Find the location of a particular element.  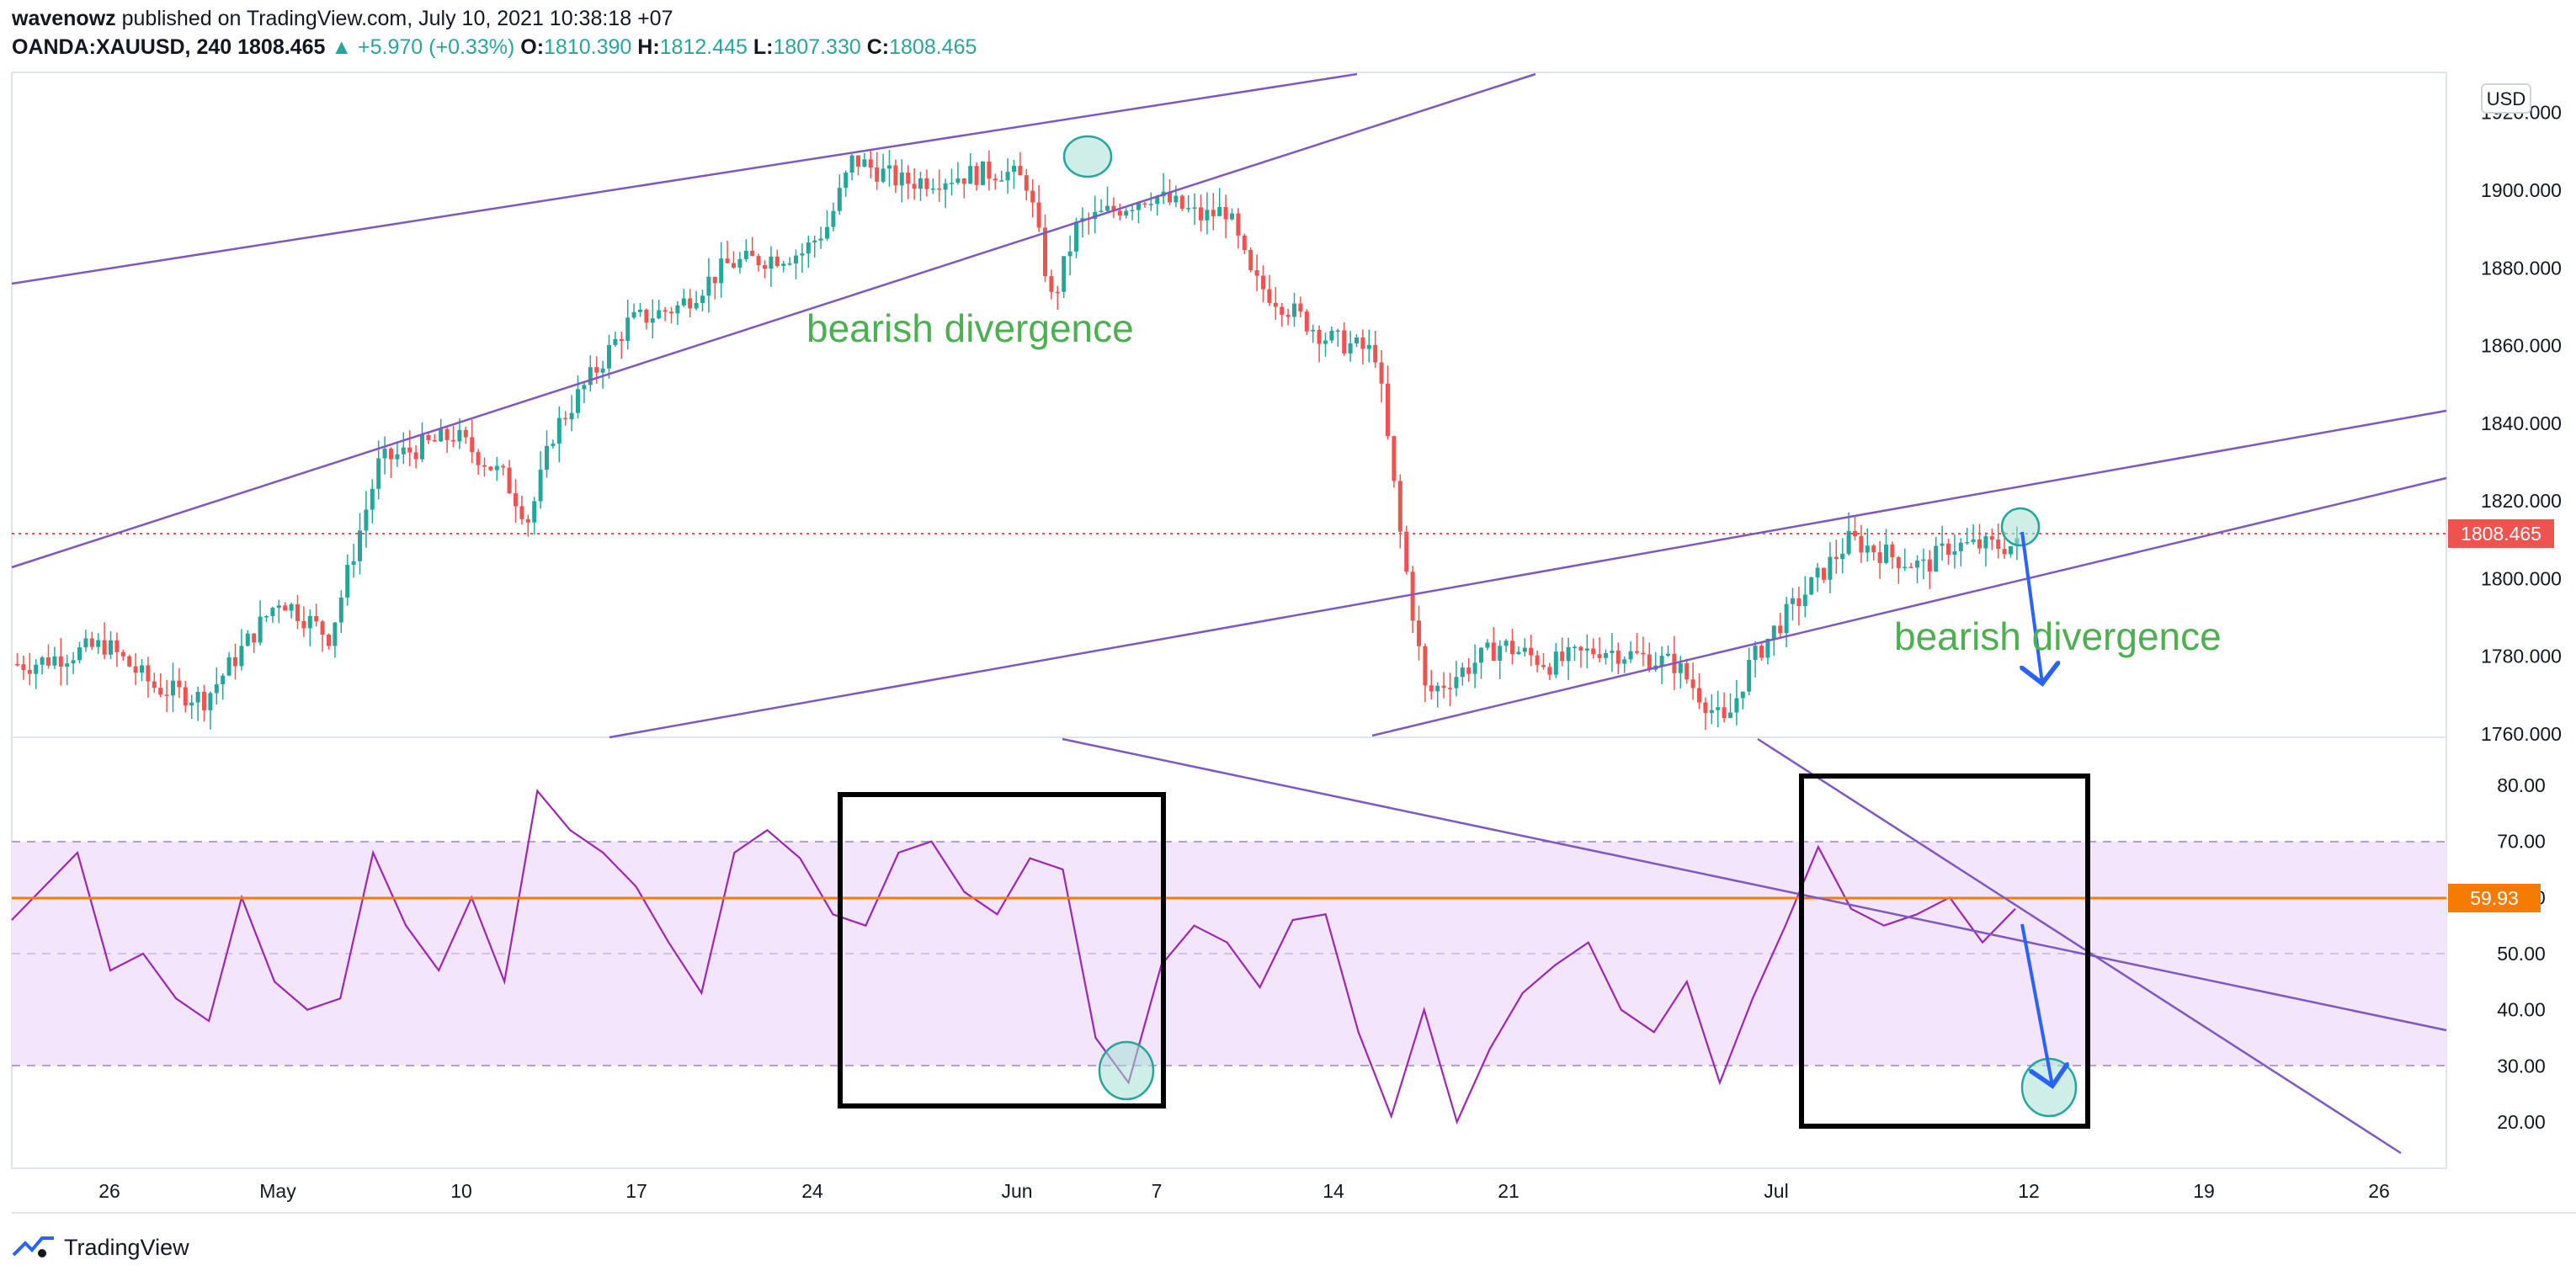

bearish-divergence-label-1: bearish divergence is located at coordinates (970, 328).